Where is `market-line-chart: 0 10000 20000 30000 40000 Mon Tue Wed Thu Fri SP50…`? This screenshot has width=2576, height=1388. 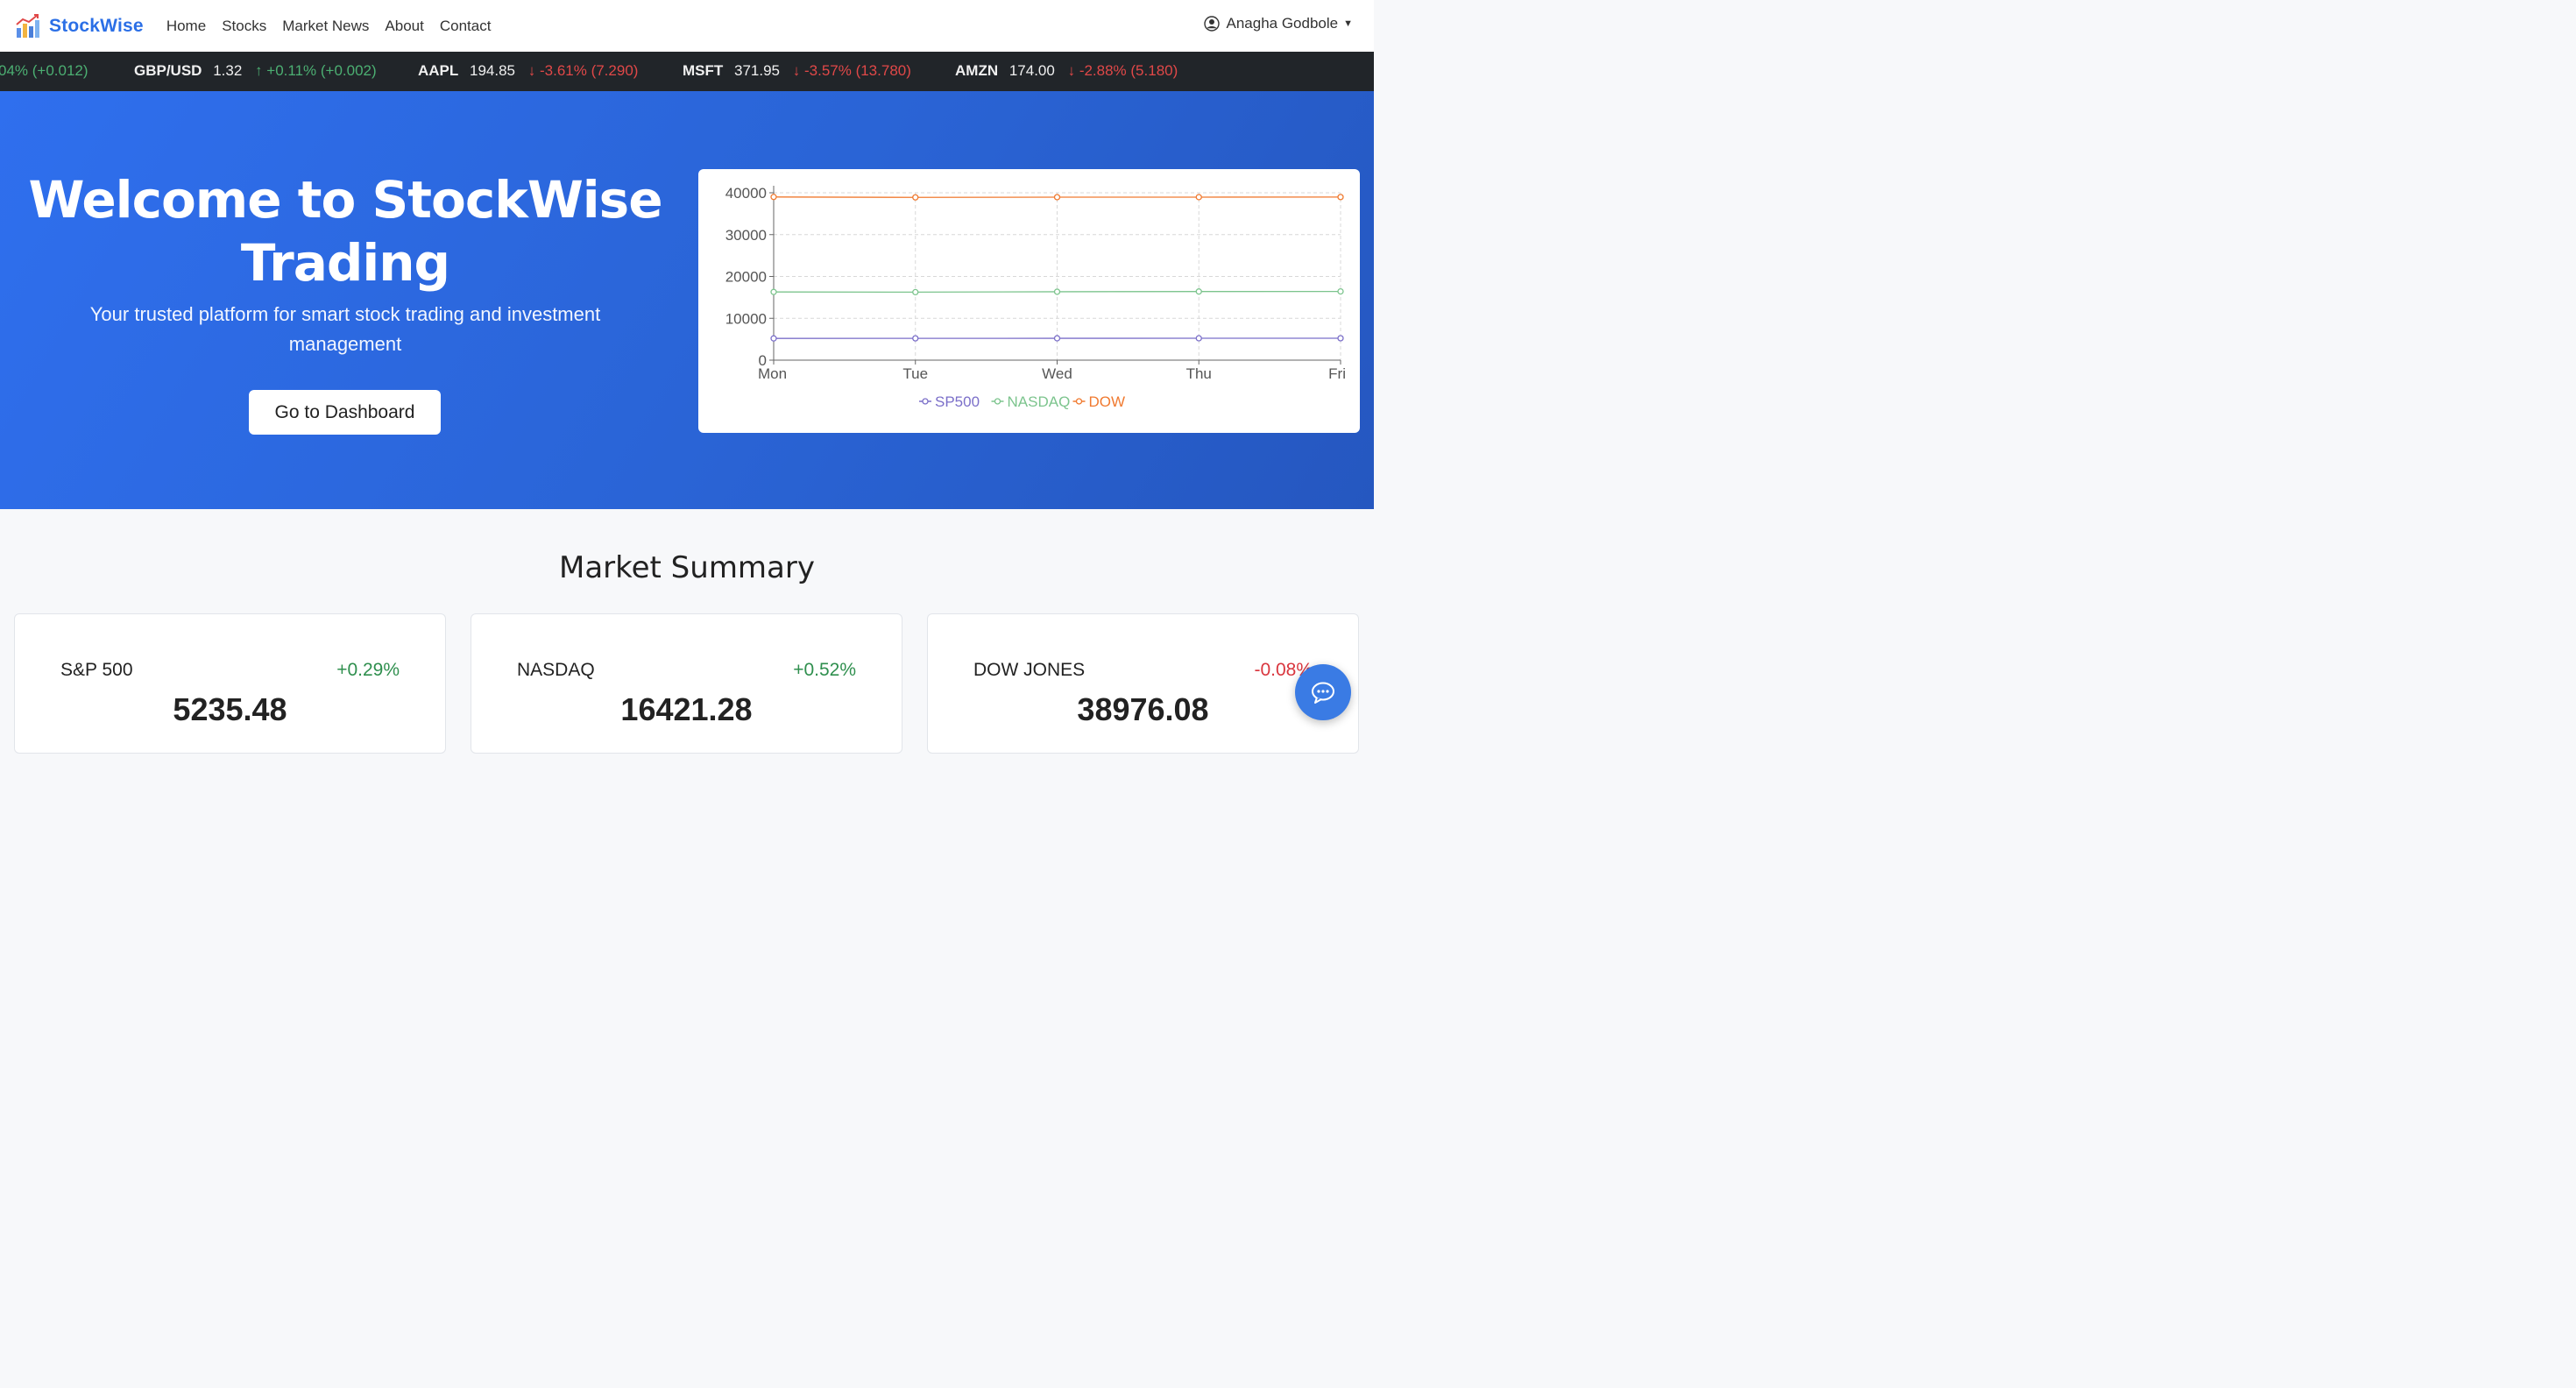
market-line-chart: 0 10000 20000 30000 40000 Mon Tue Wed Thu Fri SP50… is located at coordinates (1035, 297).